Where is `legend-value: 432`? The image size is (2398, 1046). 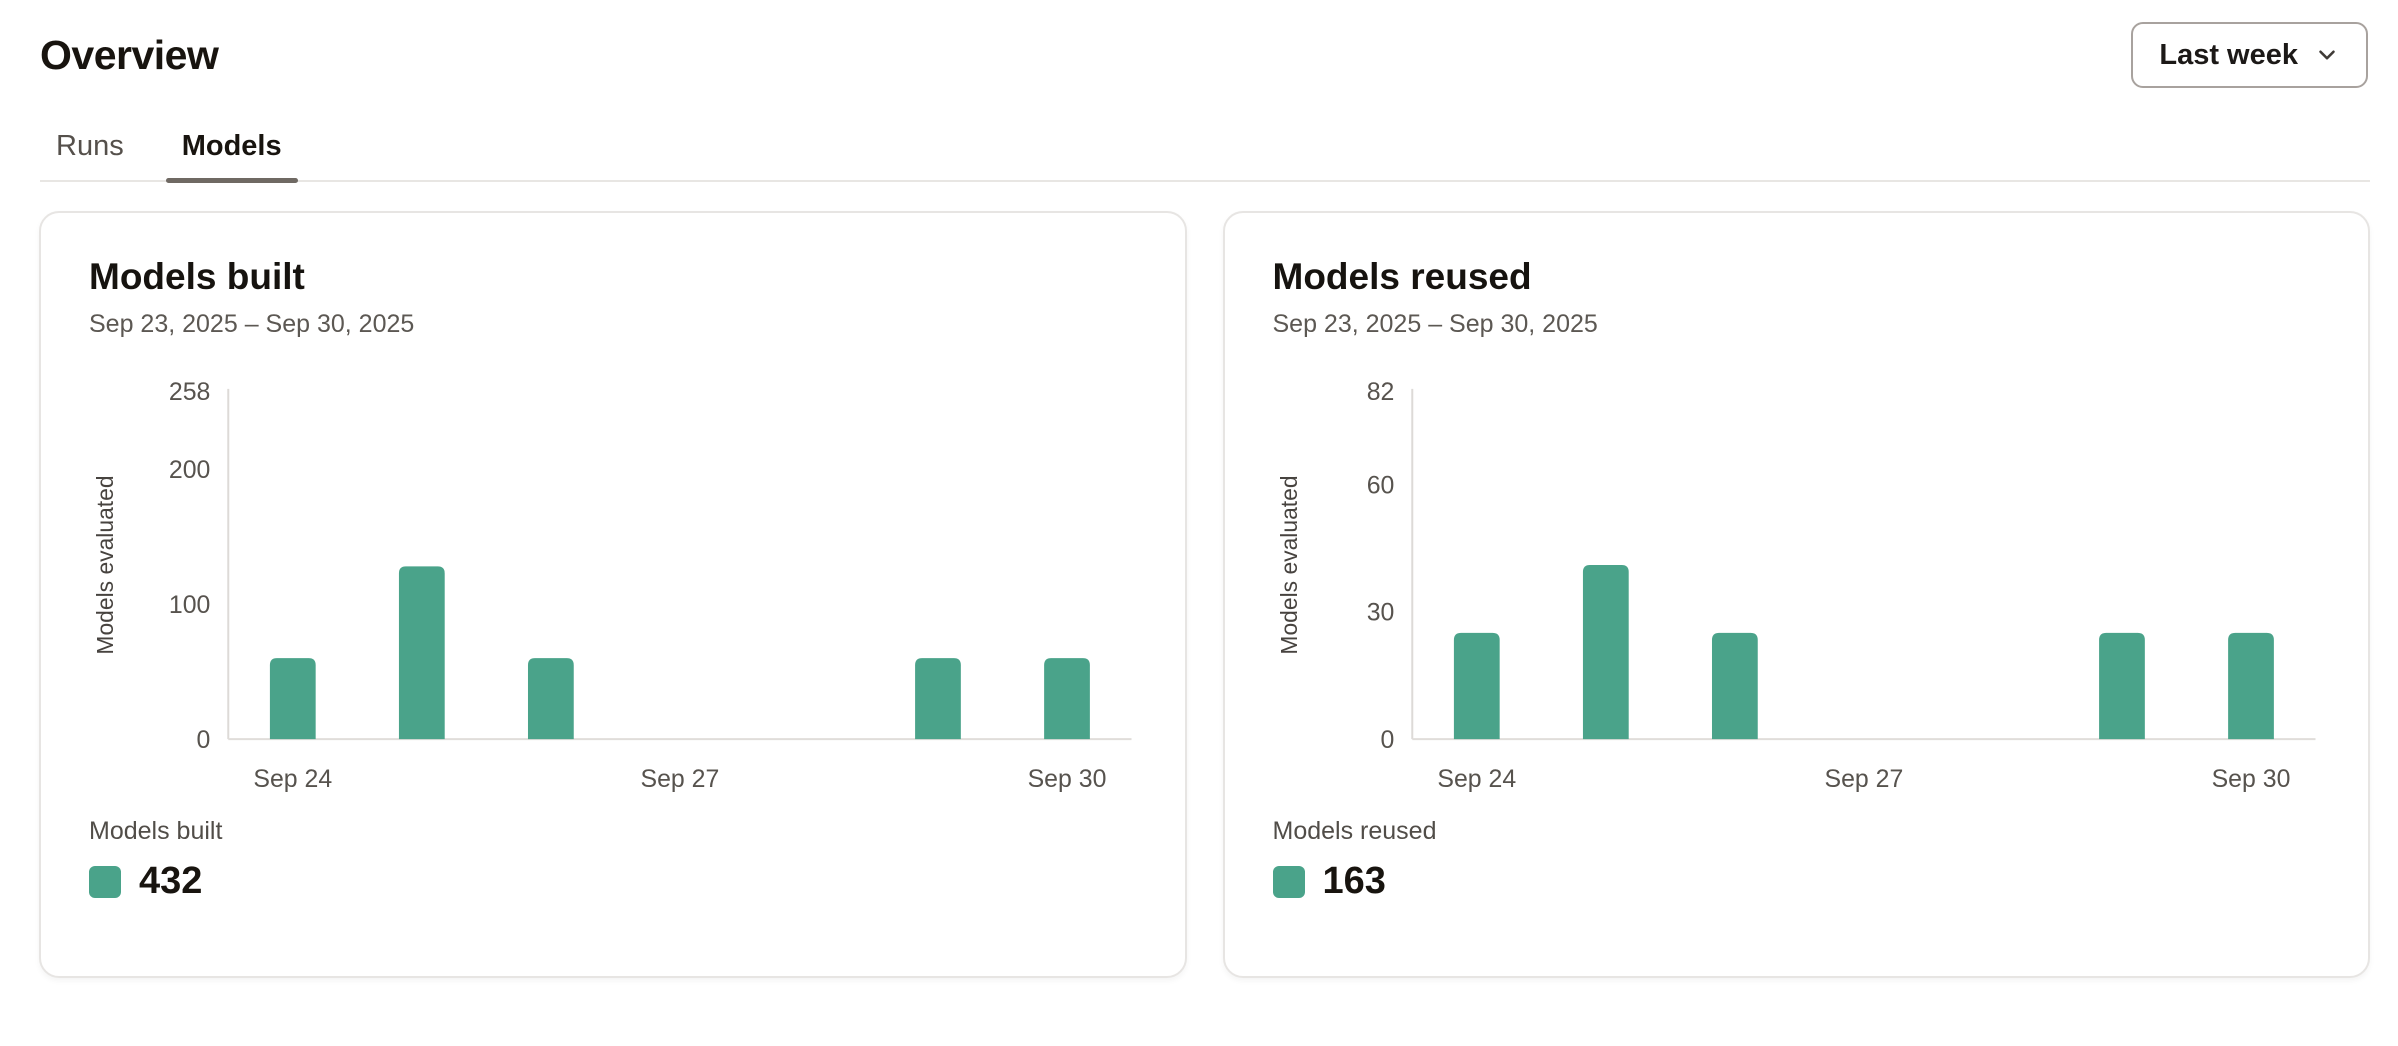
legend-value: 432 is located at coordinates (171, 881).